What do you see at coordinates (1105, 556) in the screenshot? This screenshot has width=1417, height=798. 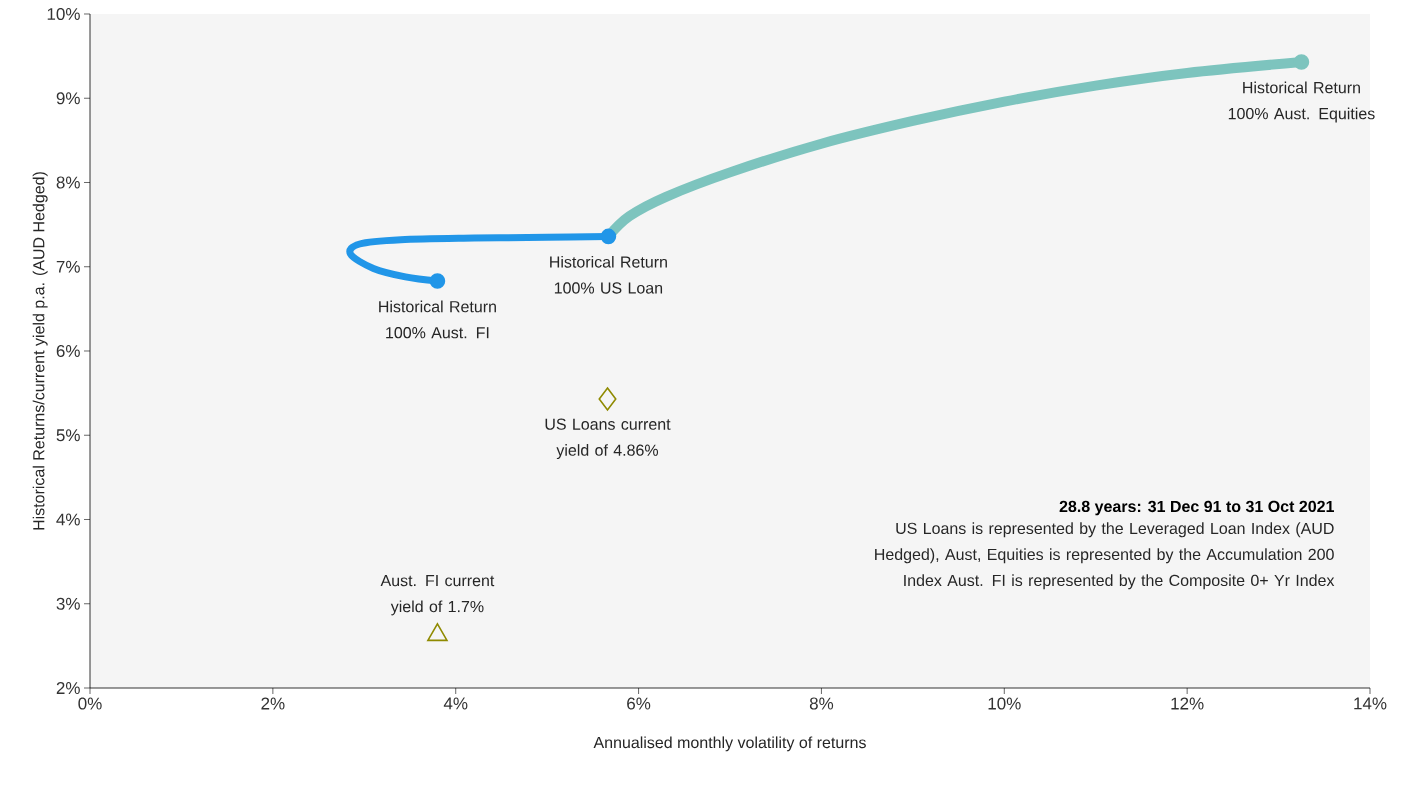 I see `annotation: US Loans is represented by the Leveraged Loan Index (AUD Hedged), Aust, Equities is represented by the Accumulation 200 Index Aust. FI is represented by the Composite 0+ Yr Index` at bounding box center [1105, 556].